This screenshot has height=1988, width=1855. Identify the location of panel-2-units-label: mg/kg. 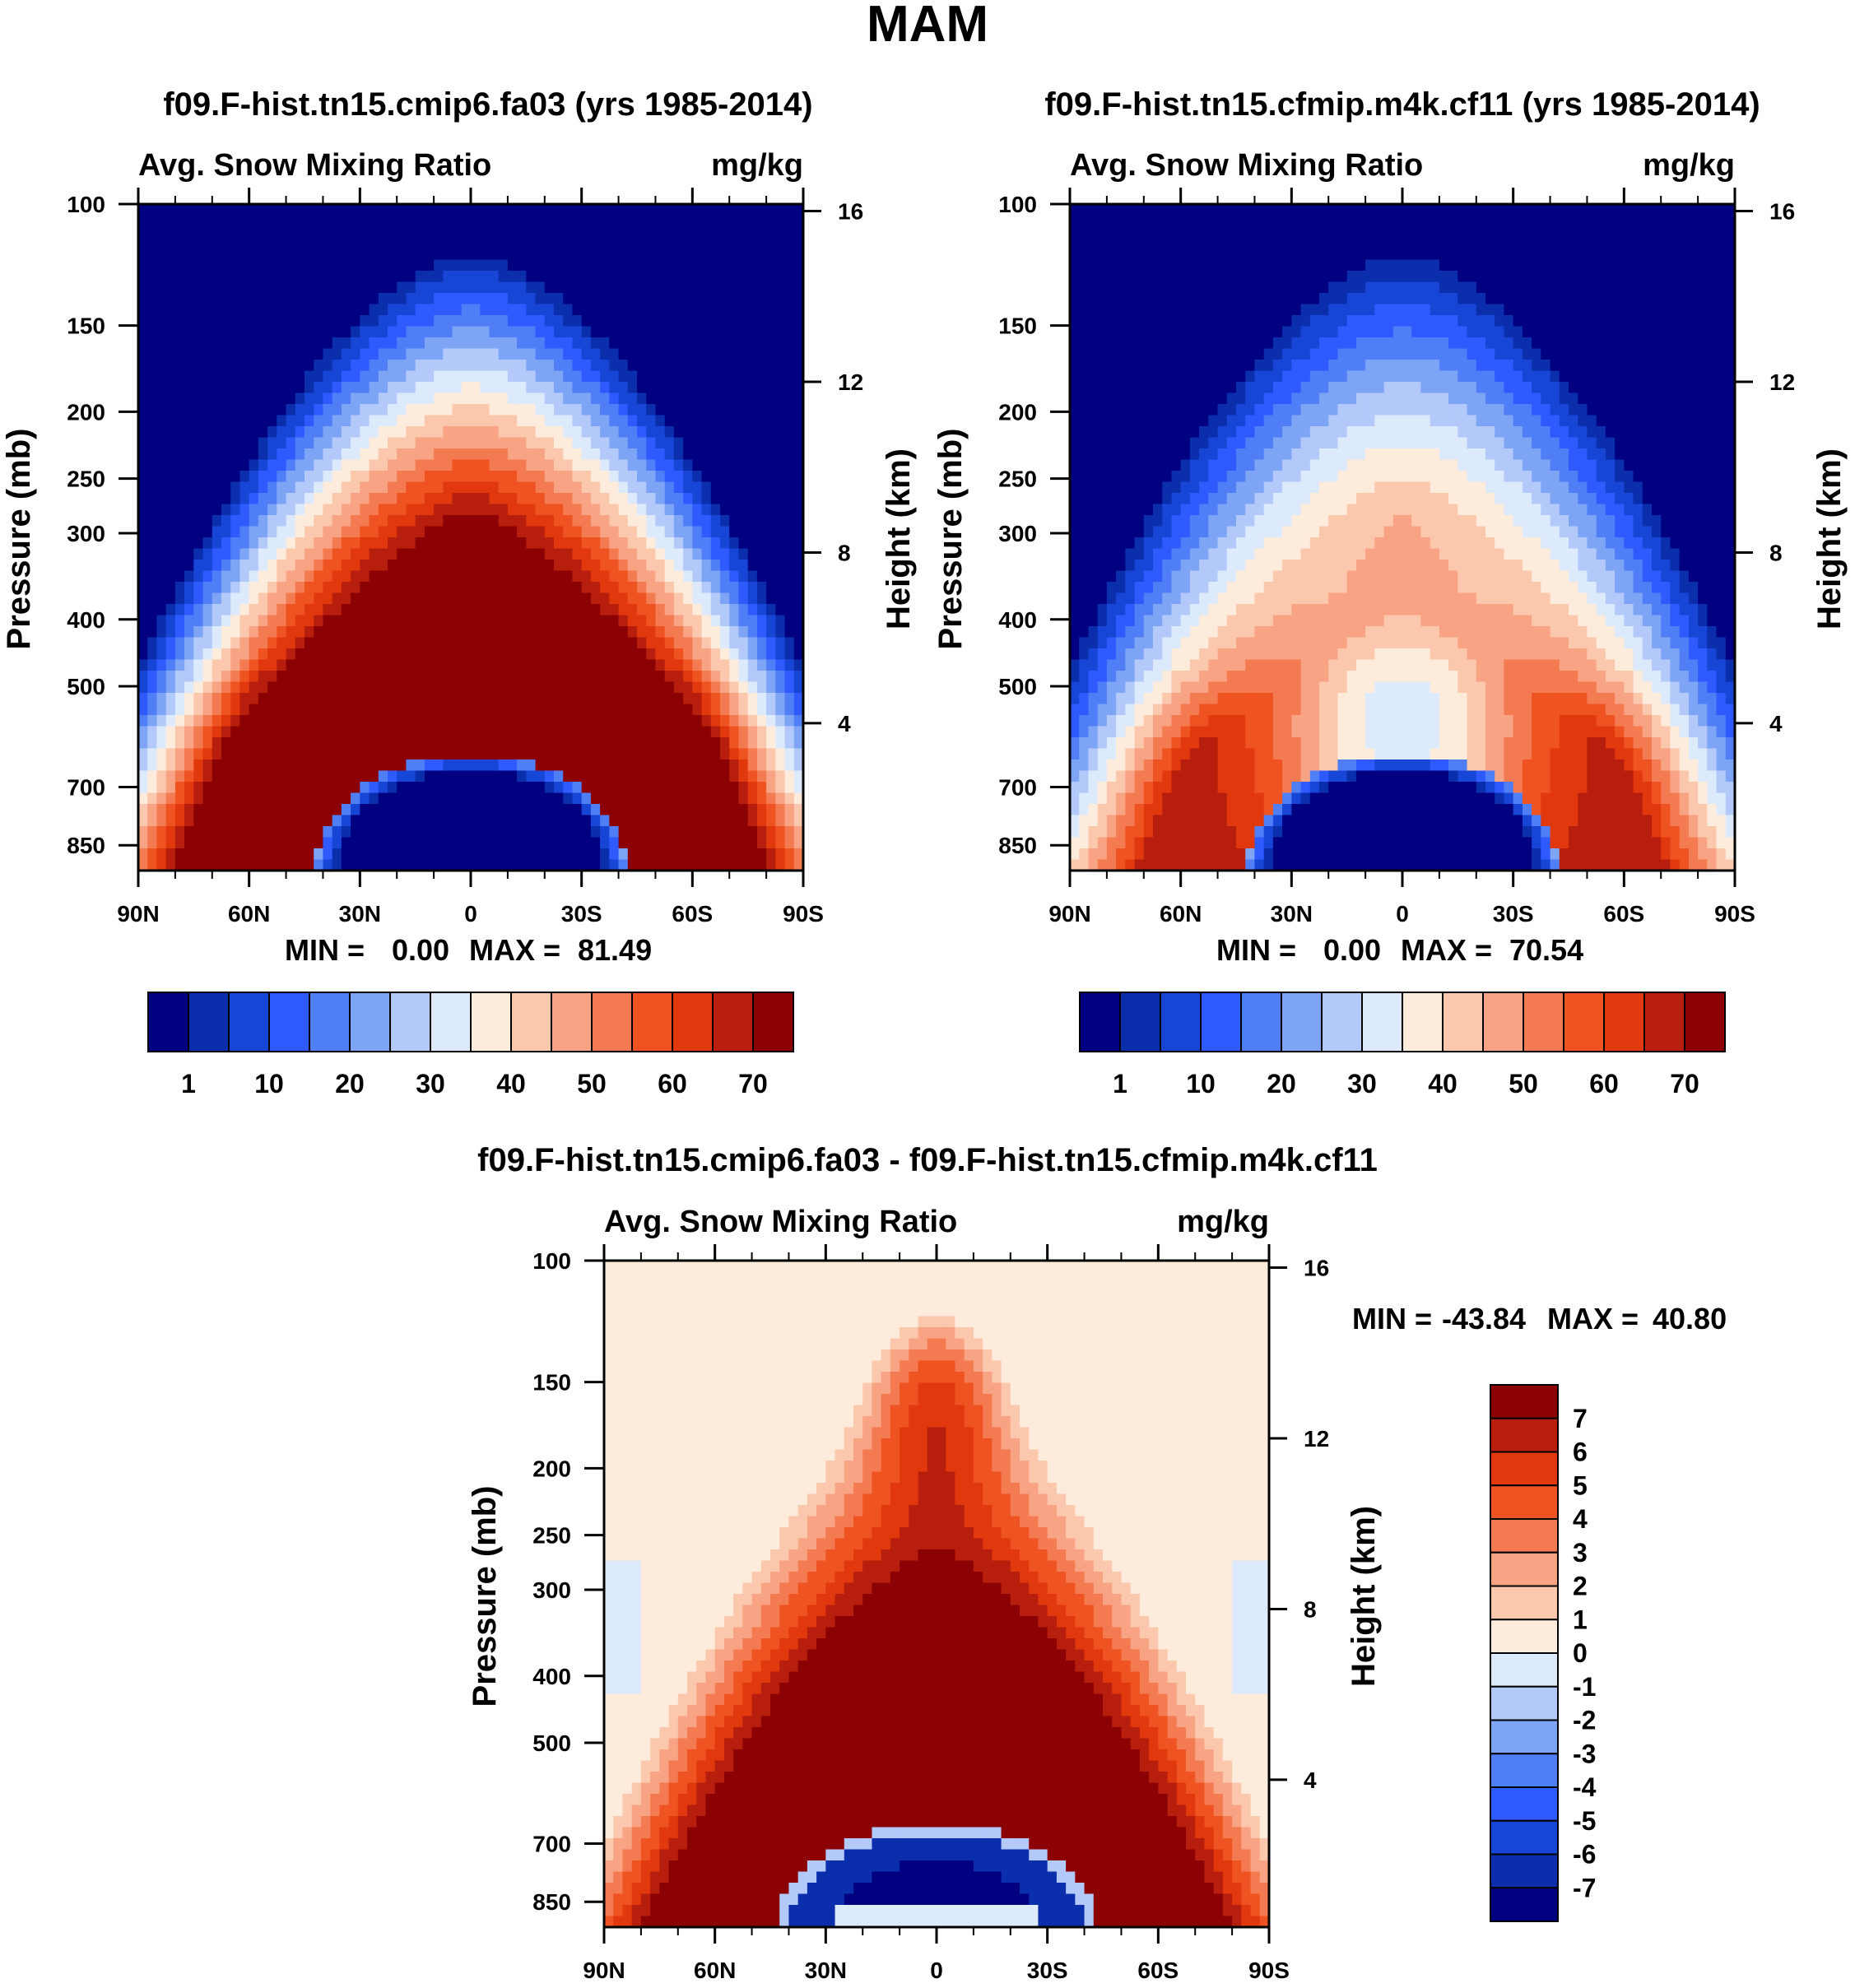
(1689, 165).